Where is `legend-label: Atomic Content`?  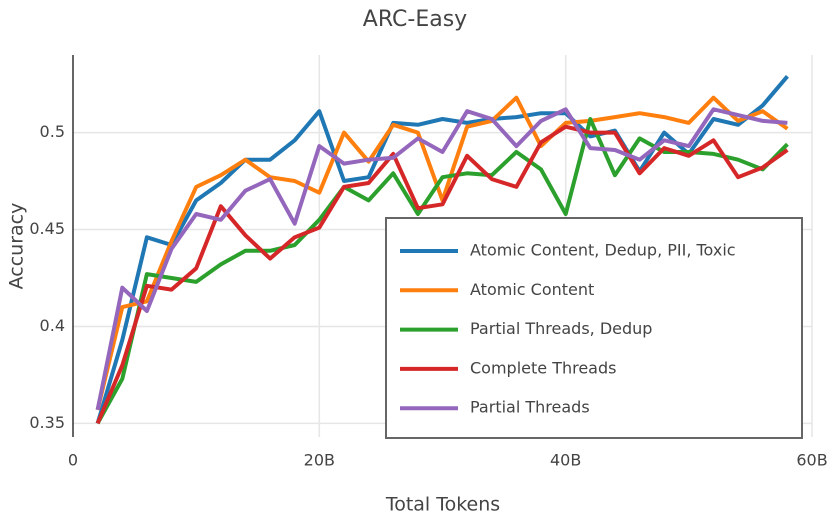 legend-label: Atomic Content is located at coordinates (532, 289).